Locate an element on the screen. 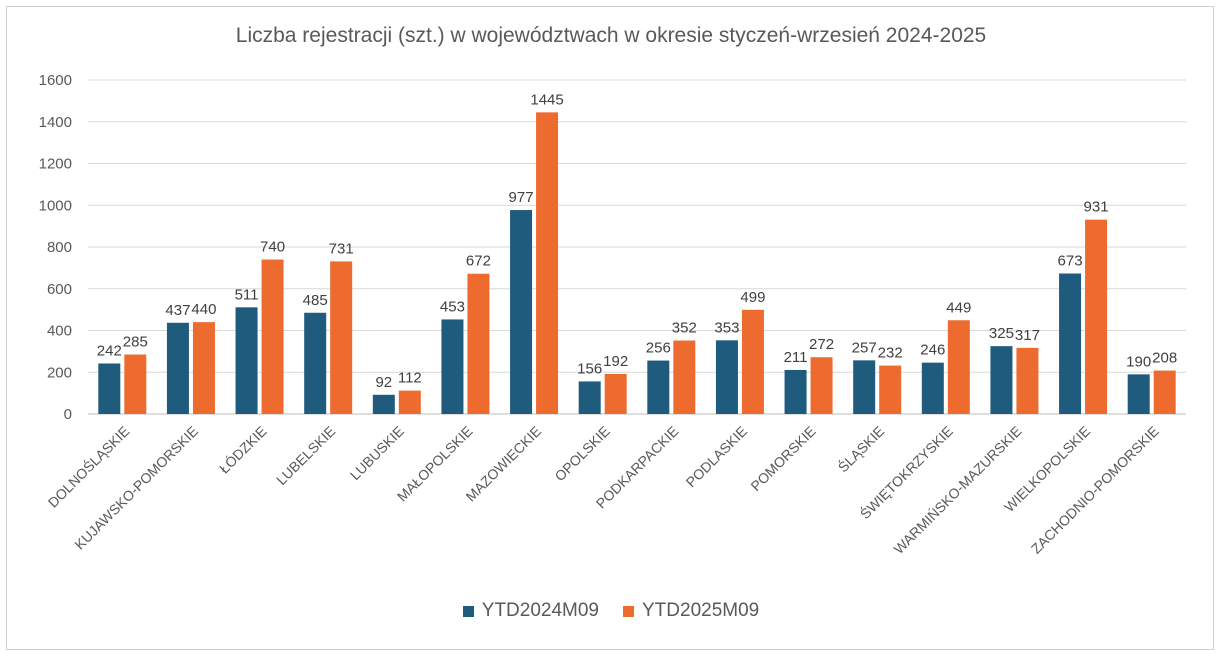 The image size is (1222, 660). legend-item-2025: YTD2025M09 is located at coordinates (691, 611).